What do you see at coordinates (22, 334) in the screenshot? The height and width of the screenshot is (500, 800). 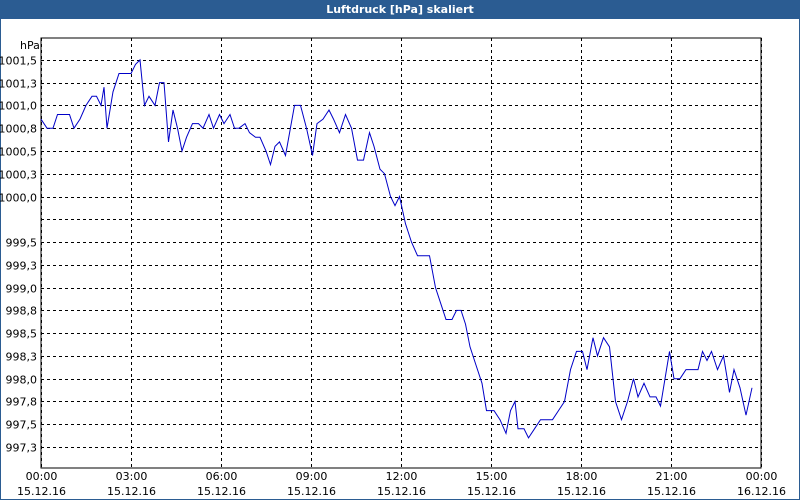 I see `y-tick-label: 998,5` at bounding box center [22, 334].